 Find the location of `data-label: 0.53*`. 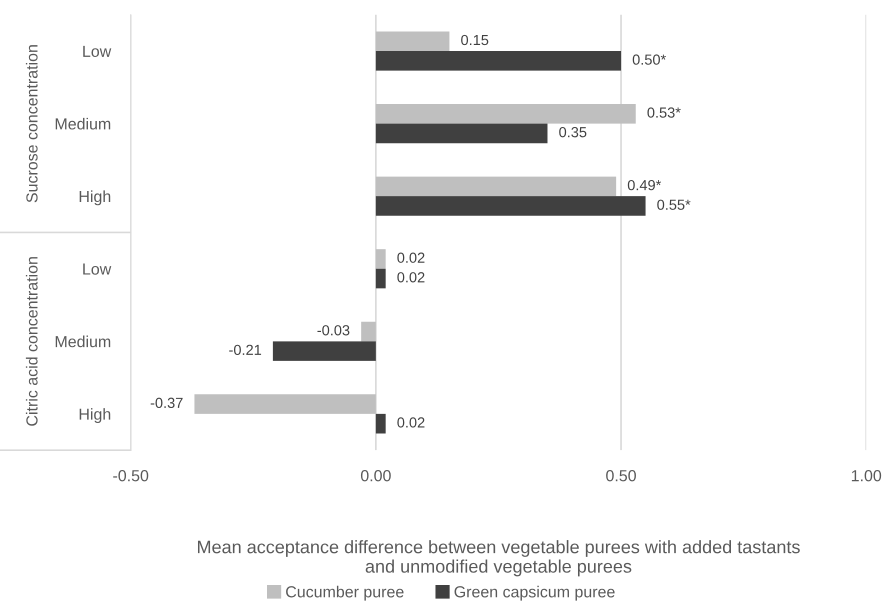

data-label: 0.53* is located at coordinates (664, 112).